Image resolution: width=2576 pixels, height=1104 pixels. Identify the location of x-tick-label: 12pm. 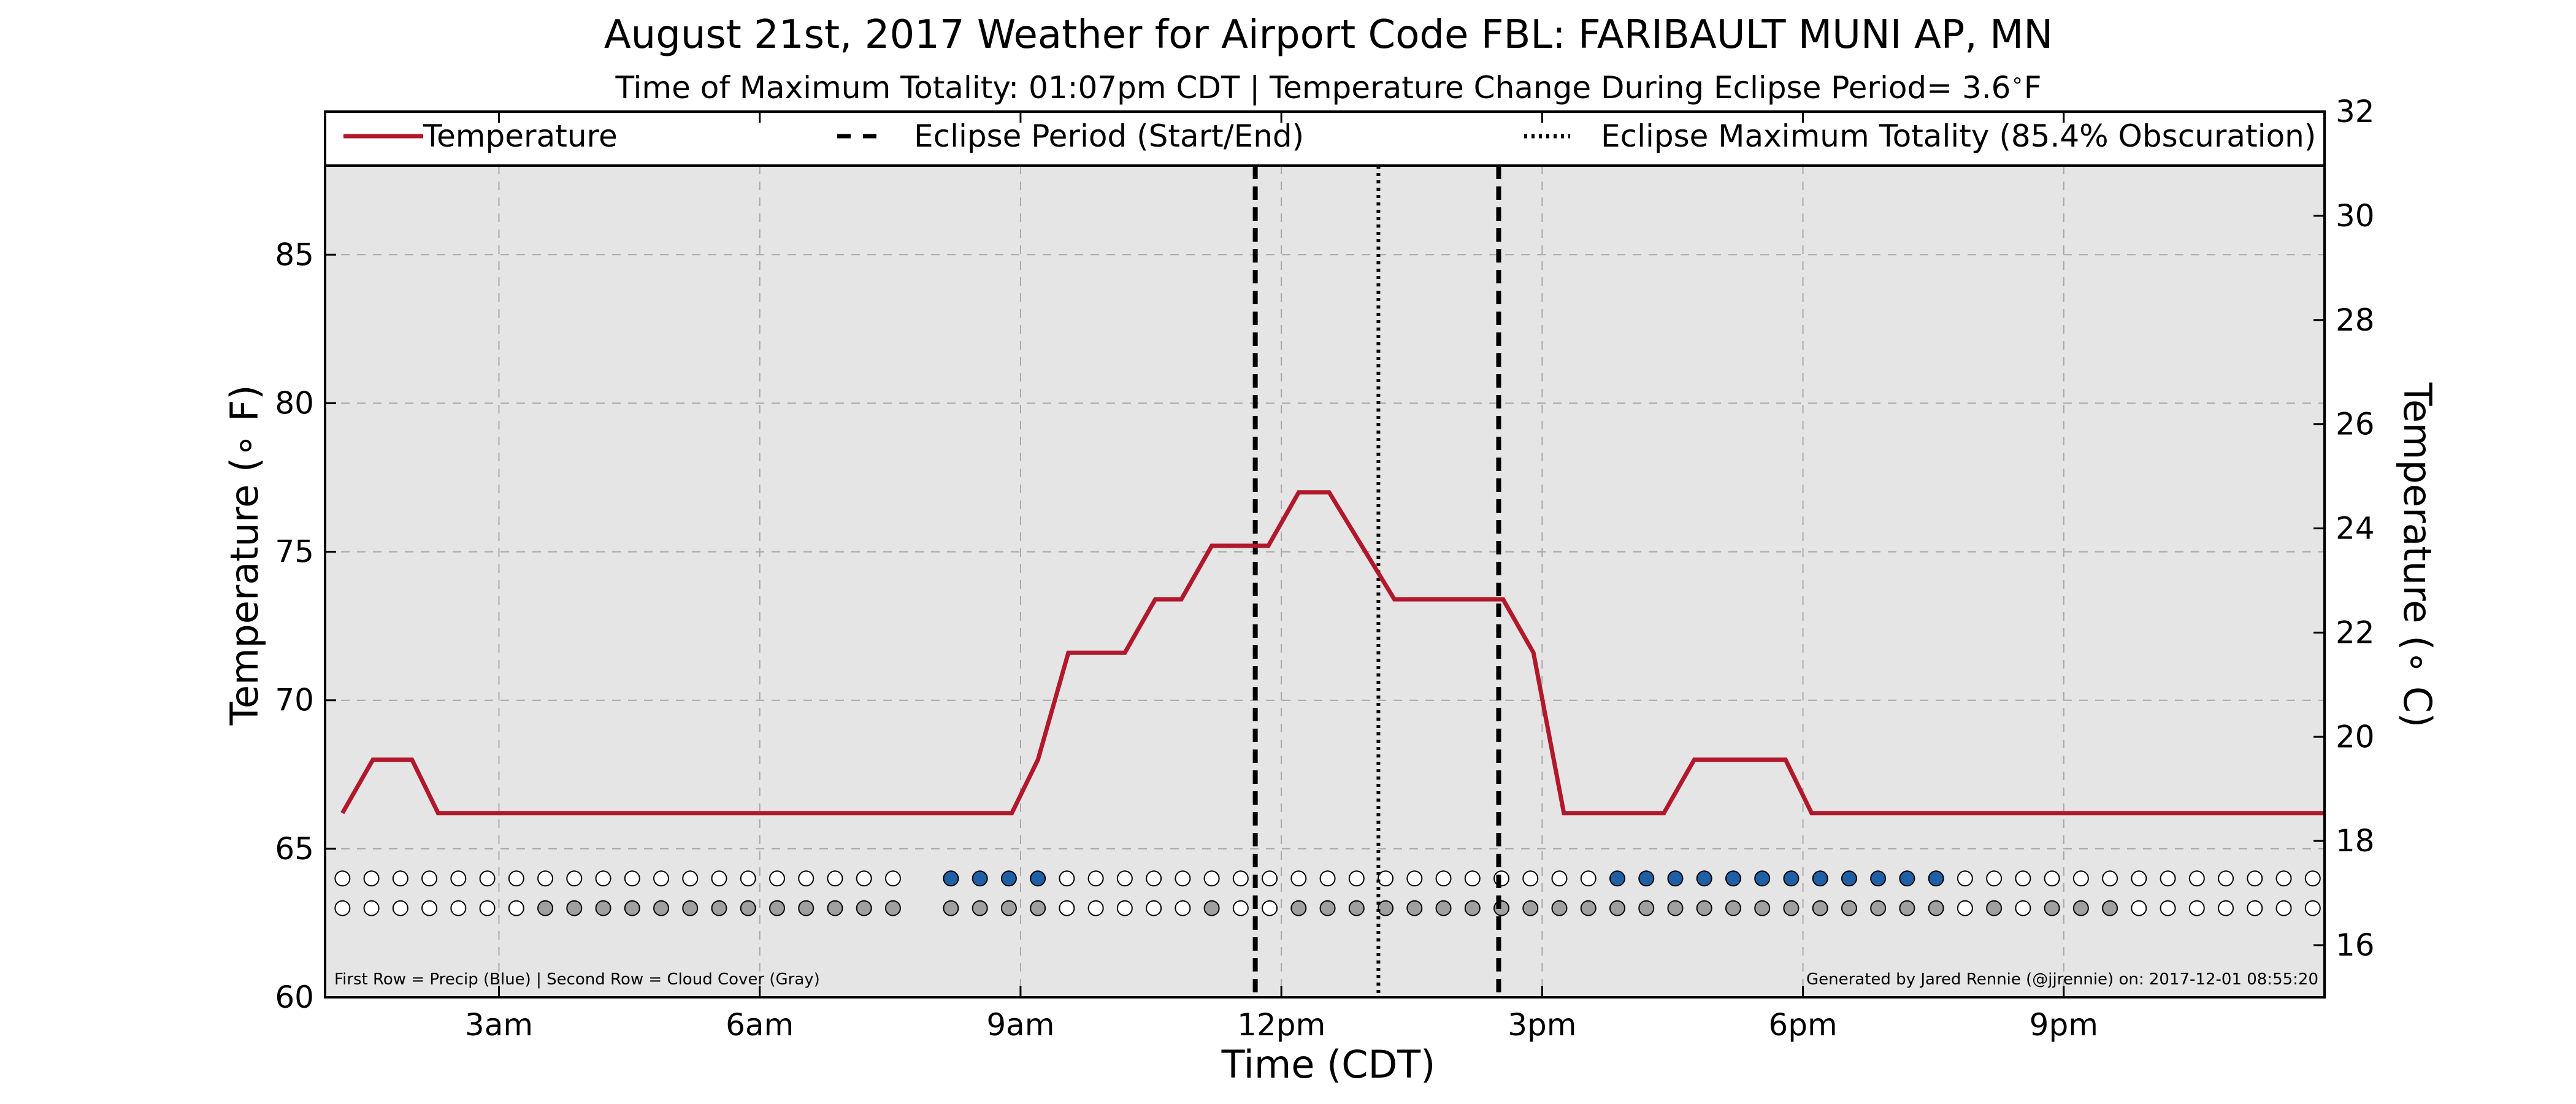
(1281, 1025).